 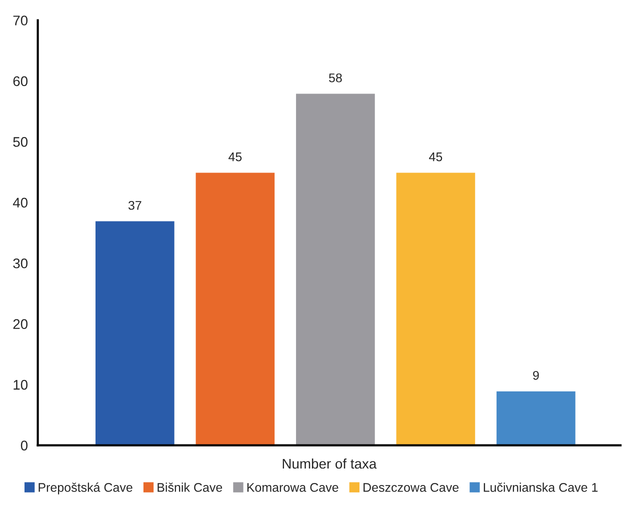 What do you see at coordinates (190, 487) in the screenshot?
I see `legend-label: Bišnik Cave` at bounding box center [190, 487].